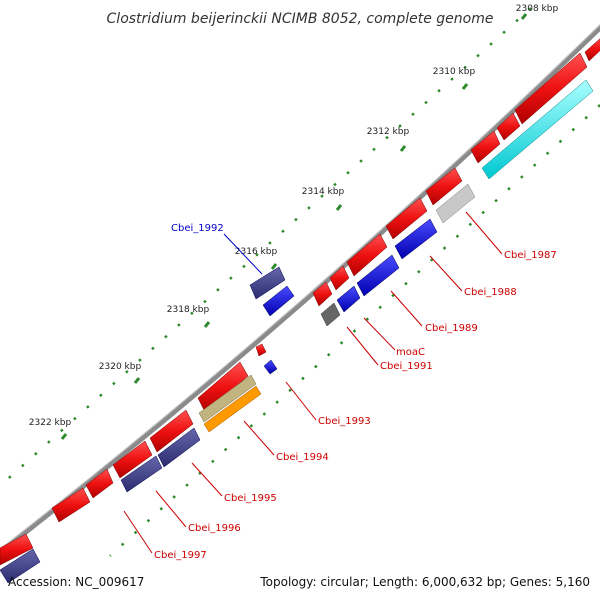  What do you see at coordinates (388, 132) in the screenshot?
I see `tick-label-2312: 2312 kbp` at bounding box center [388, 132].